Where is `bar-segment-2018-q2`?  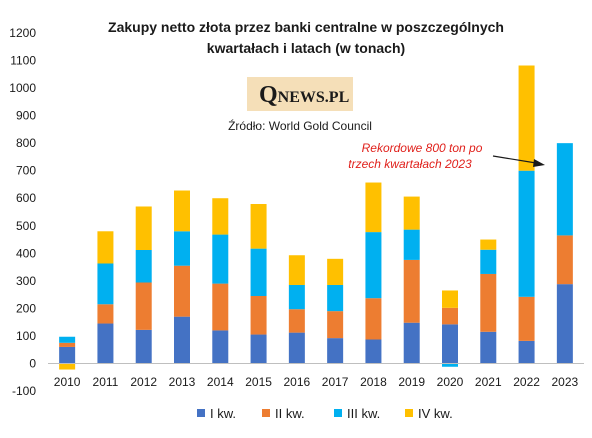 bar-segment-2018-q2 is located at coordinates (373, 319).